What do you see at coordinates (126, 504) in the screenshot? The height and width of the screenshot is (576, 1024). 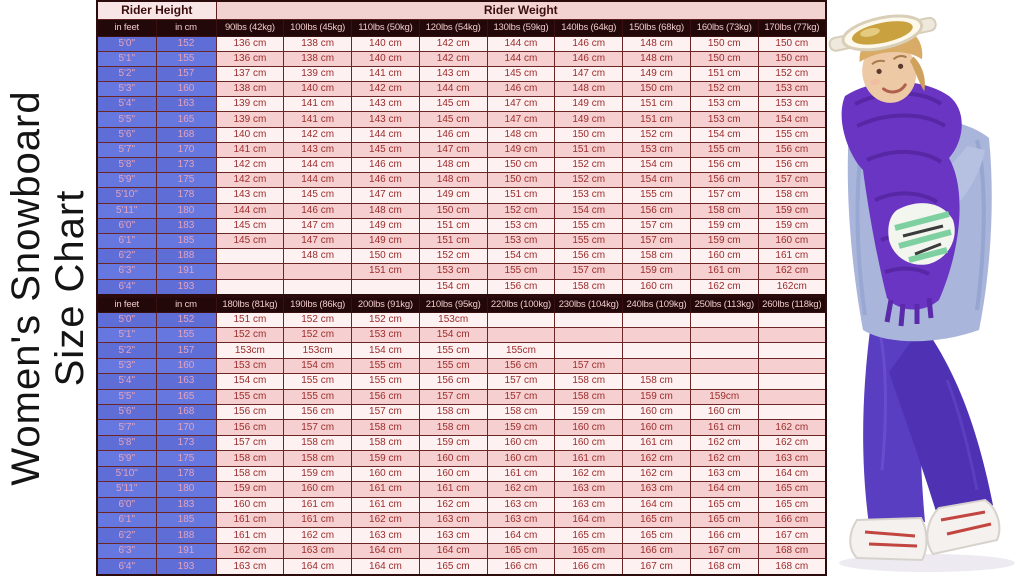 I see `height-feet-cell: 6'0"` at bounding box center [126, 504].